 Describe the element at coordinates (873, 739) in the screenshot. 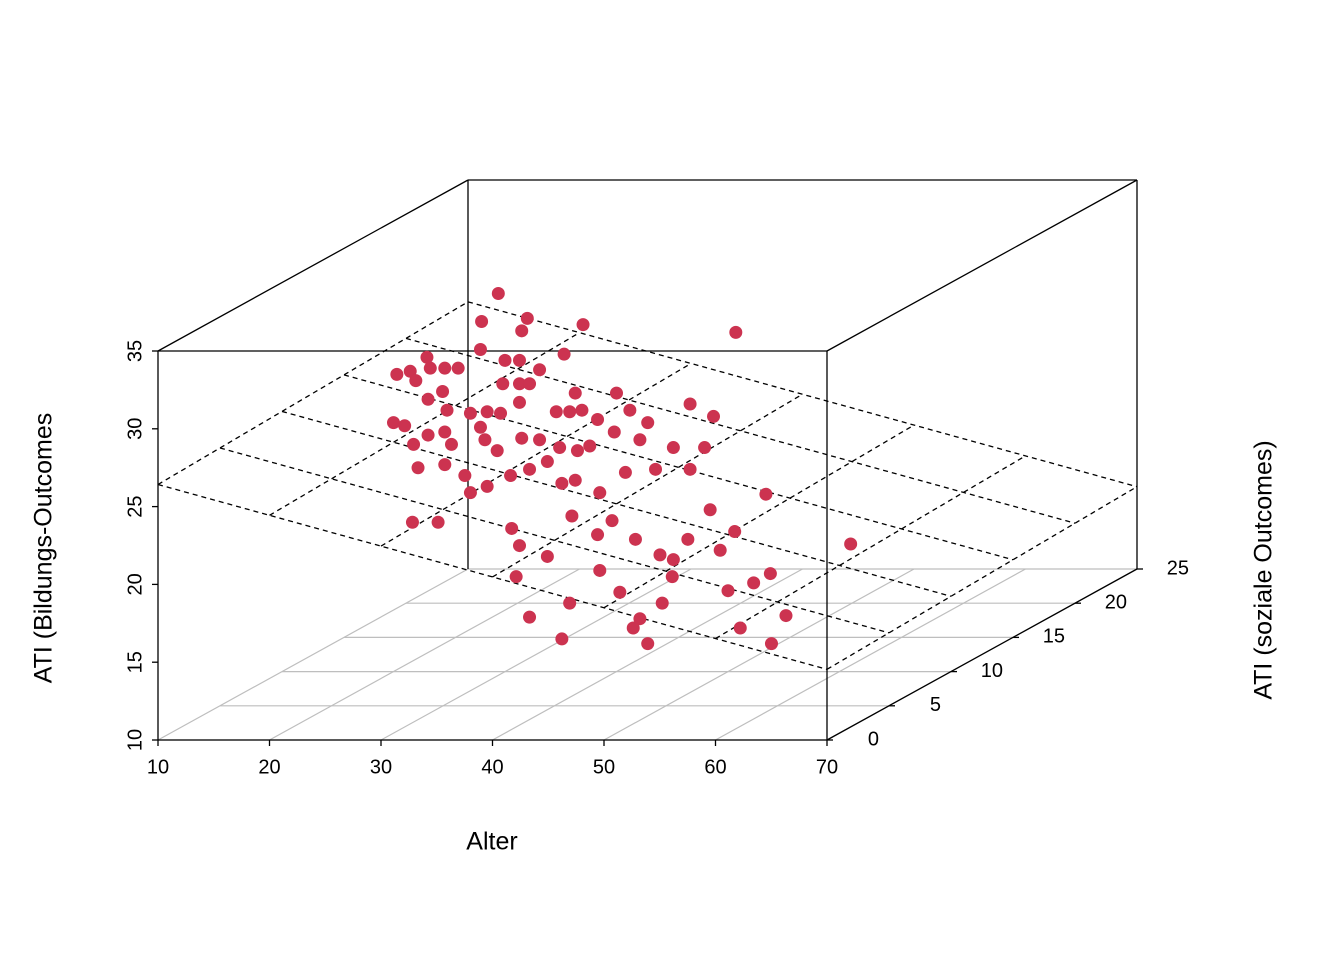

I see `y-tick-label: 0` at that location.